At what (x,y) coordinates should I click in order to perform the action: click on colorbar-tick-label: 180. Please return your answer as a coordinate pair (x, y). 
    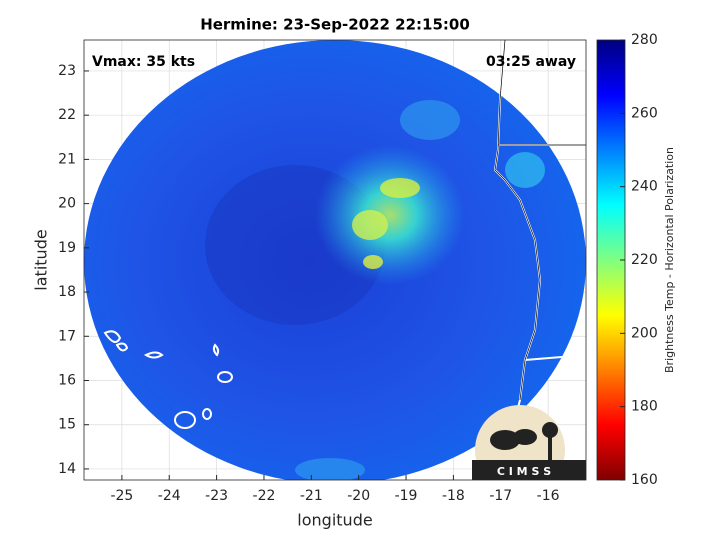
    Looking at the image, I should click on (644, 407).